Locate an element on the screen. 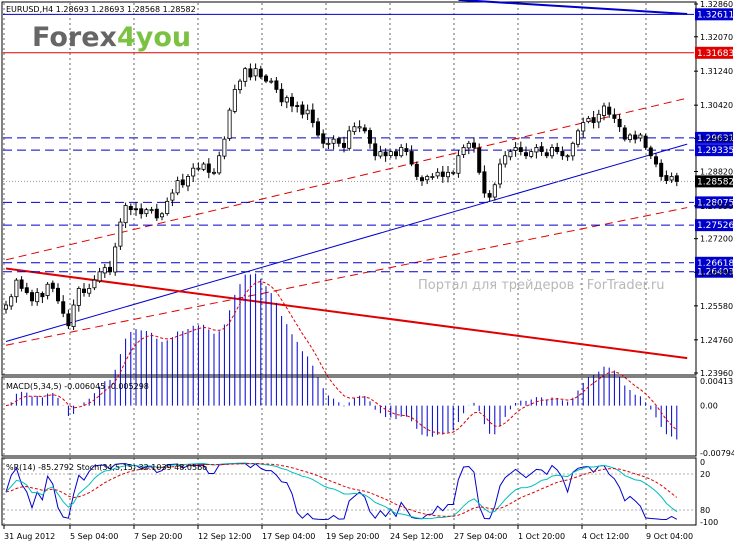 The height and width of the screenshot is (543, 734). watermark: Портал для трейдеров · ForTrader.ru is located at coordinates (541, 285).